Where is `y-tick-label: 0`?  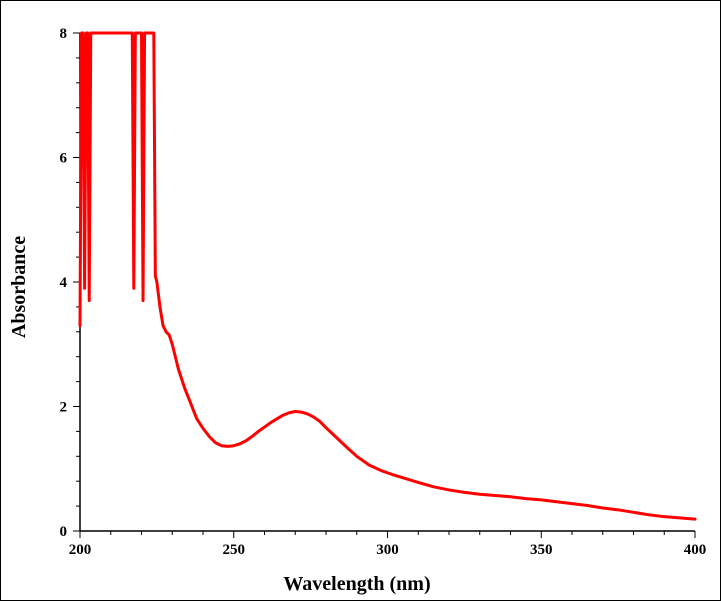 y-tick-label: 0 is located at coordinates (64, 532).